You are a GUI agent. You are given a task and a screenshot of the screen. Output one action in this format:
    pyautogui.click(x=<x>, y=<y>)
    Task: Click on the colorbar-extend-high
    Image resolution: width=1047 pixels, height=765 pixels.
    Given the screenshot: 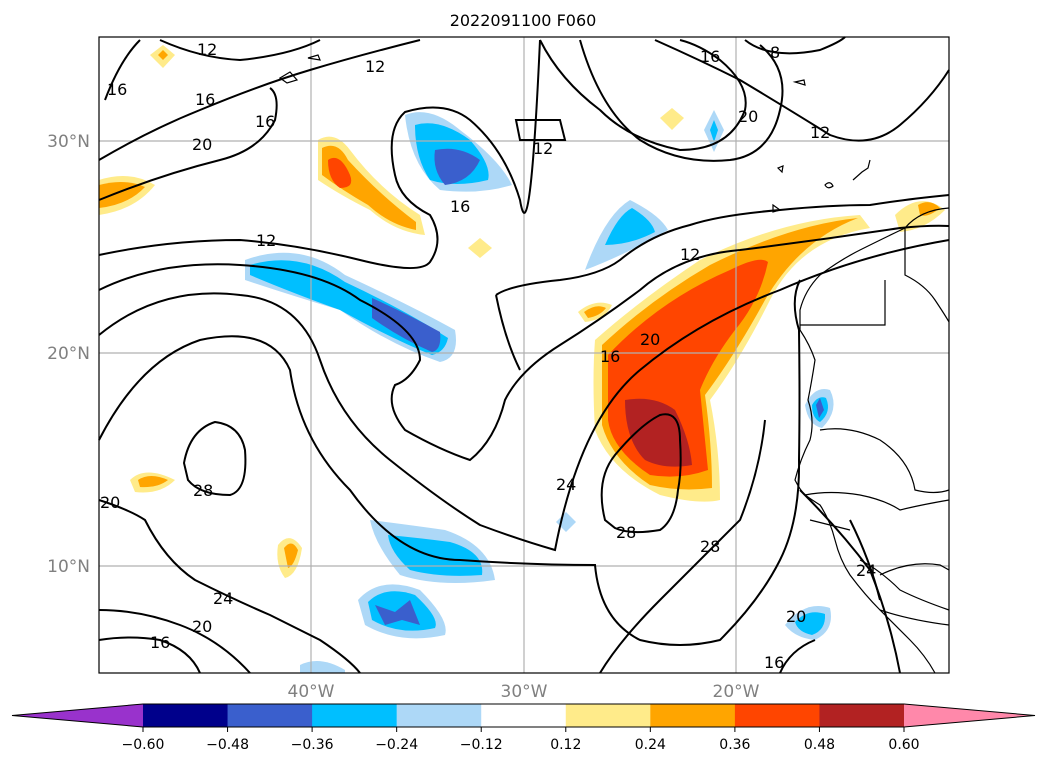 What is the action you would take?
    pyautogui.click(x=969, y=715)
    